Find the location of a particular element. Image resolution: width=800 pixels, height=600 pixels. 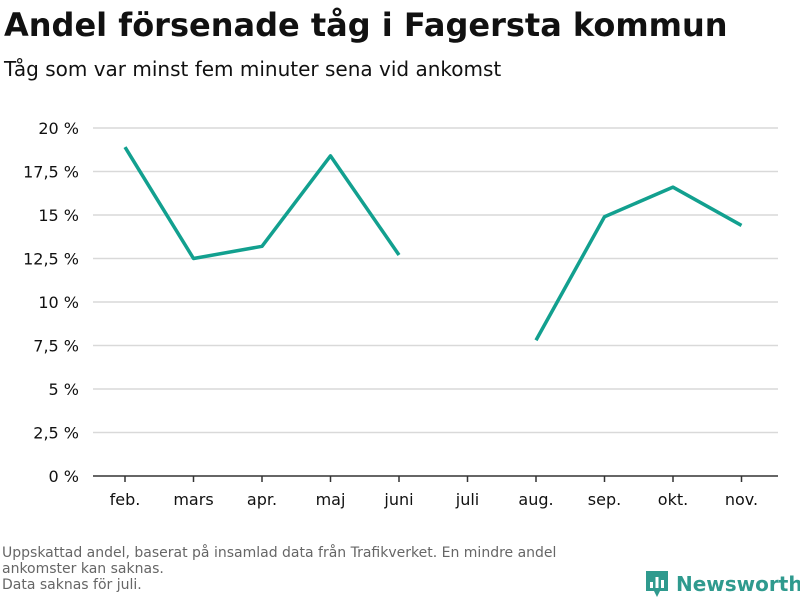

x-tick-label: juli is located at coordinates (467, 499).